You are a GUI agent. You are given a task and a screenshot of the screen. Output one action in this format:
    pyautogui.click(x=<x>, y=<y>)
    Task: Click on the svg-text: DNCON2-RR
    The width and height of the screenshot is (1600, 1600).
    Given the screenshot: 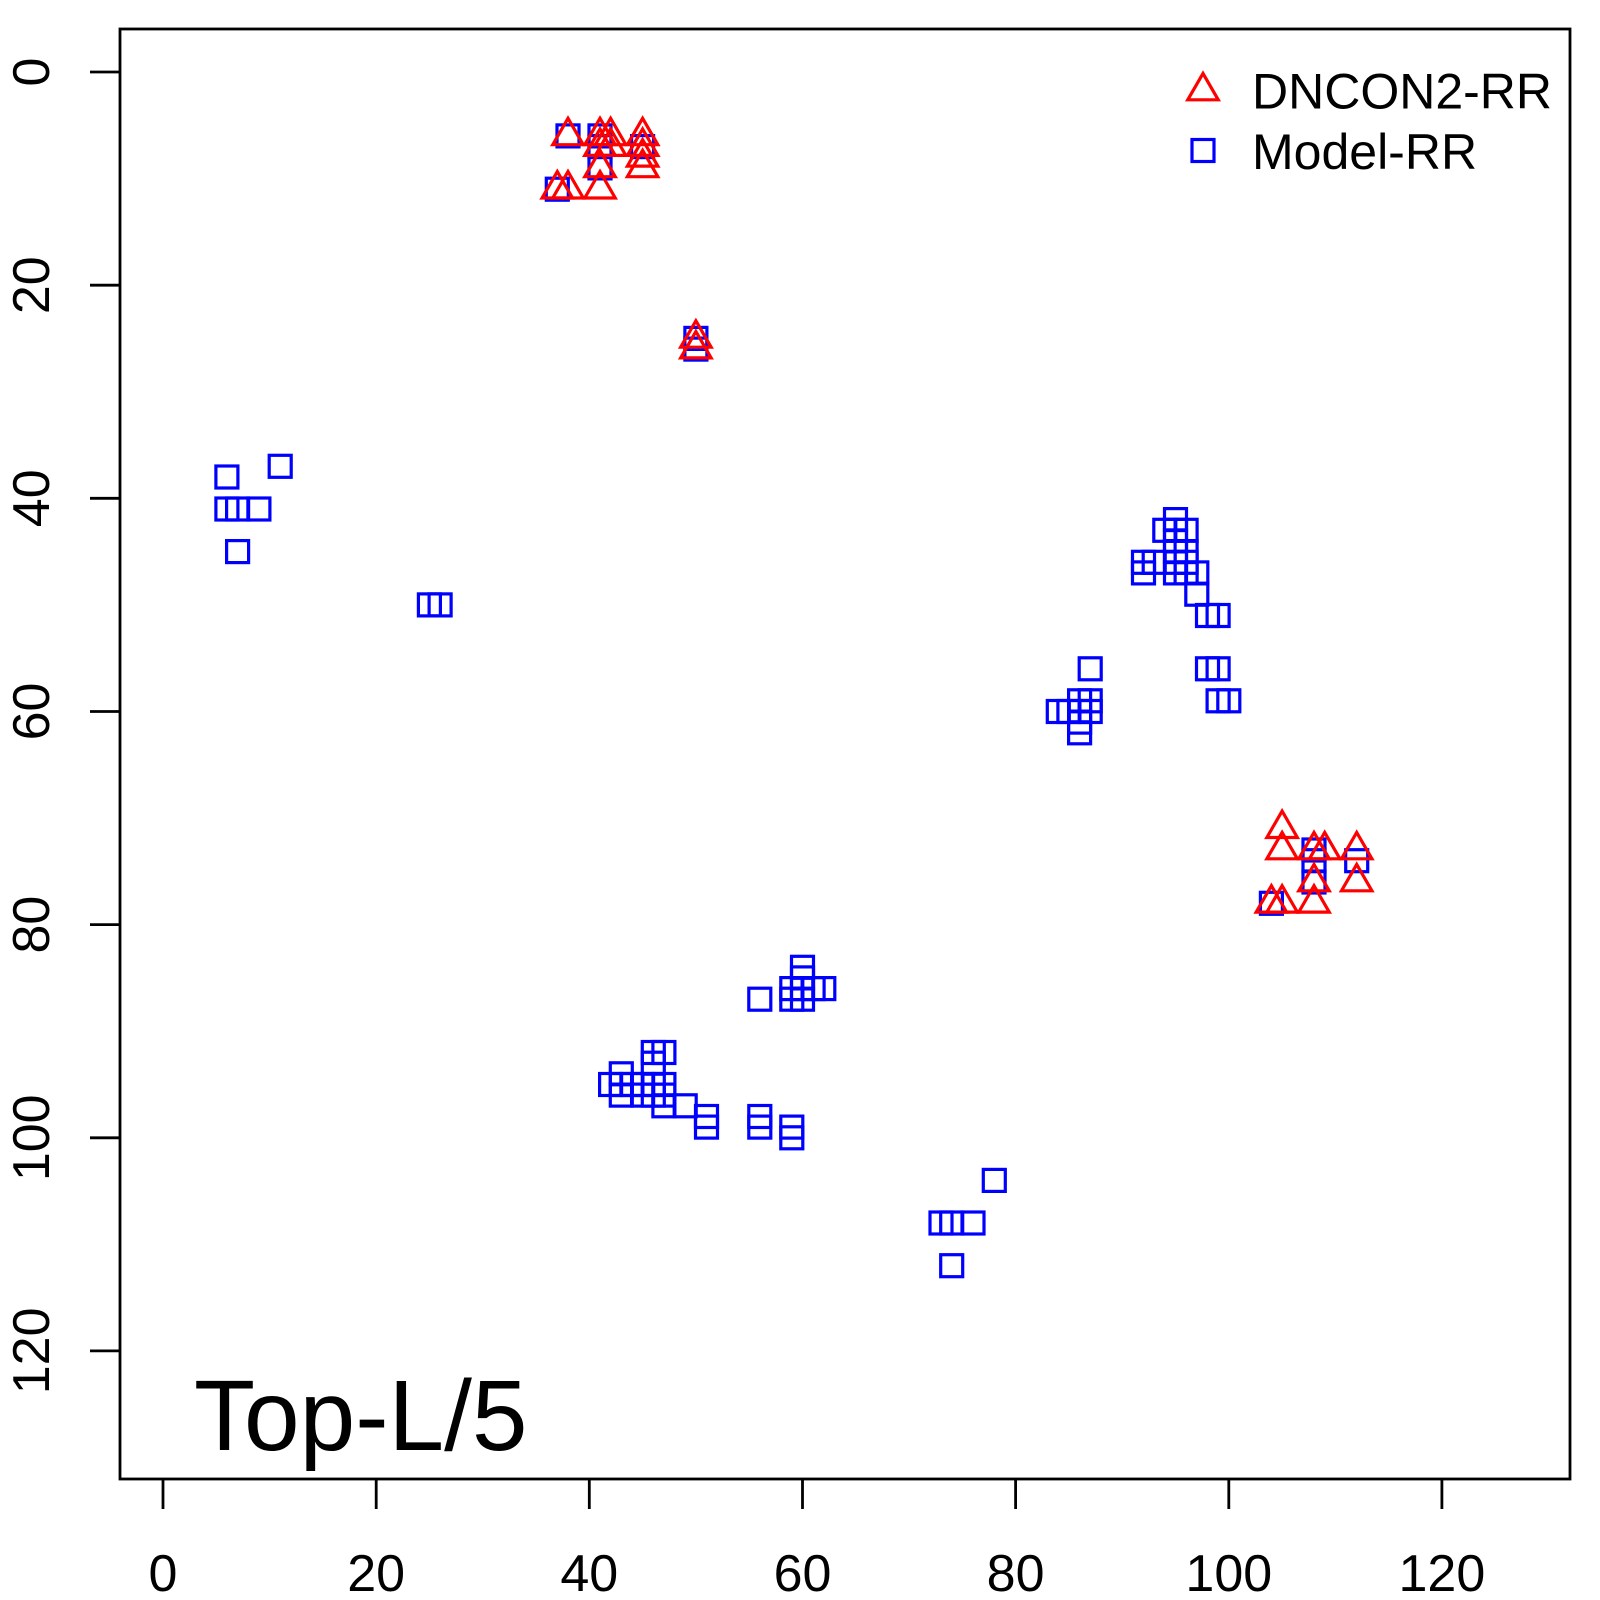 What is the action you would take?
    pyautogui.click(x=1402, y=92)
    